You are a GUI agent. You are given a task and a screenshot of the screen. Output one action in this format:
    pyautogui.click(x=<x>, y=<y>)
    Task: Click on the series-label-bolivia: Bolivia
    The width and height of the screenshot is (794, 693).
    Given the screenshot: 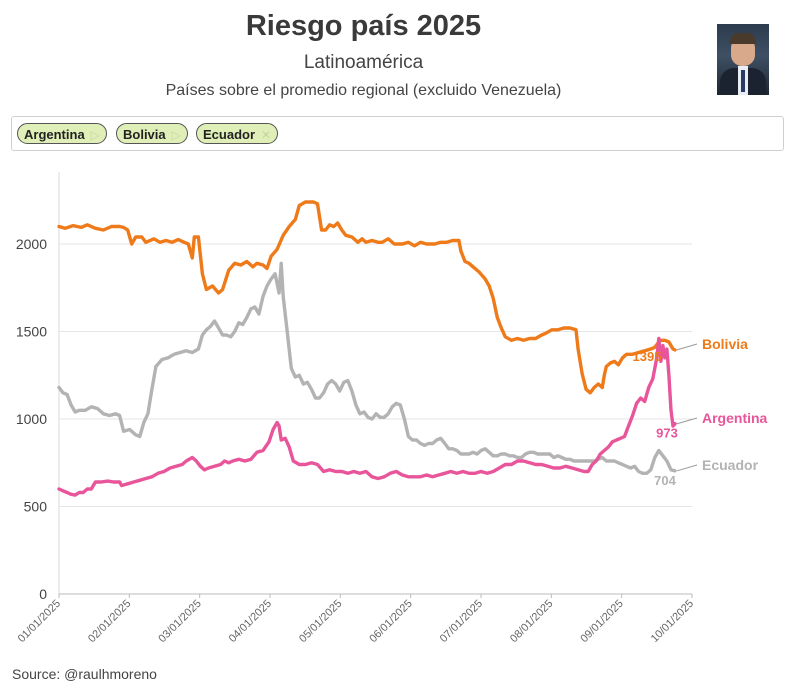 What is the action you would take?
    pyautogui.click(x=725, y=344)
    